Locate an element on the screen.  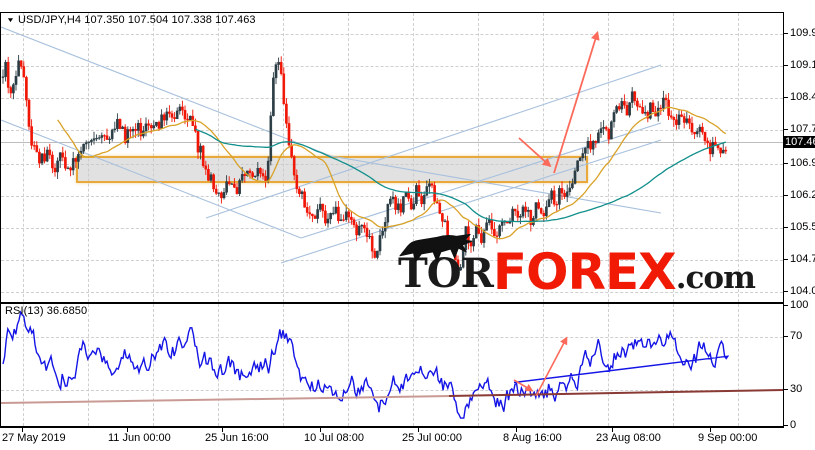
rsi-tick-label: 30 is located at coordinates (796, 389).